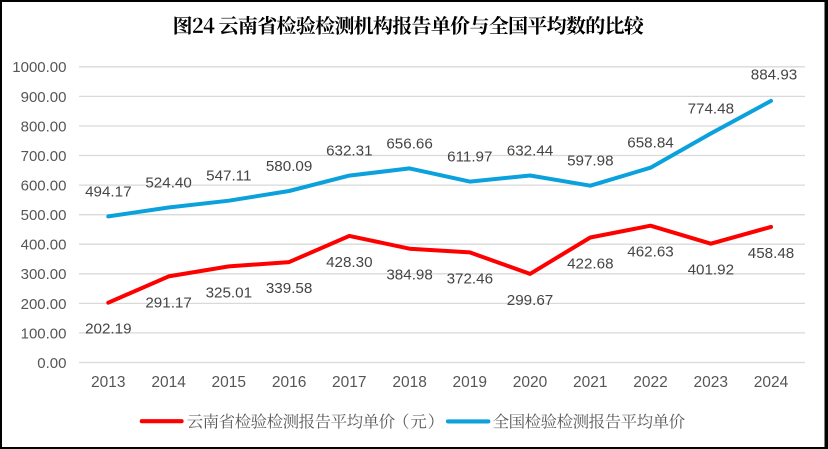  I want to click on svg-text: 2020, so click(530, 382).